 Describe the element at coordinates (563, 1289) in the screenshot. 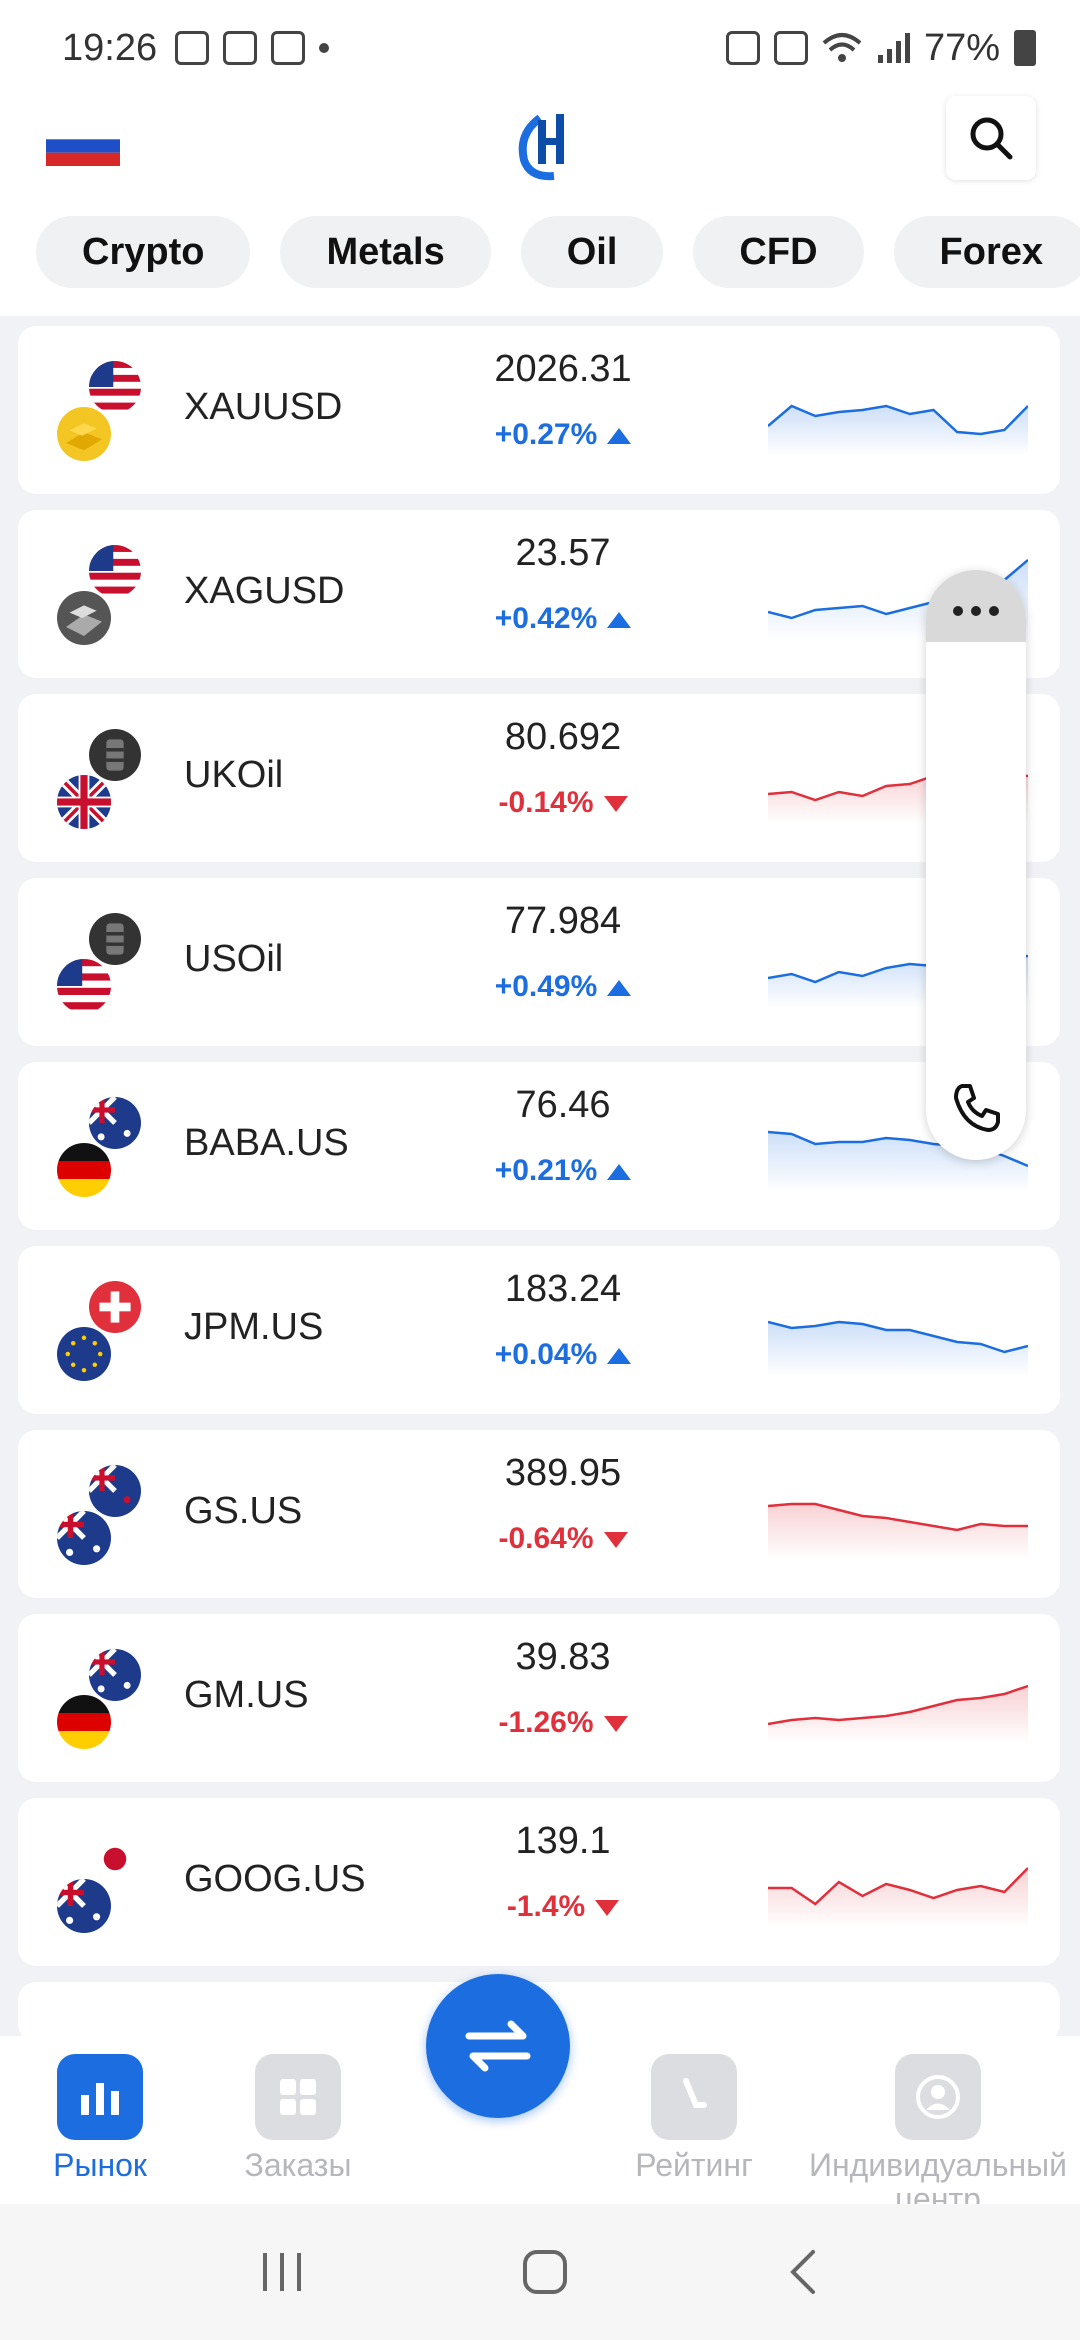

I see `instrument-price: 183.24` at that location.